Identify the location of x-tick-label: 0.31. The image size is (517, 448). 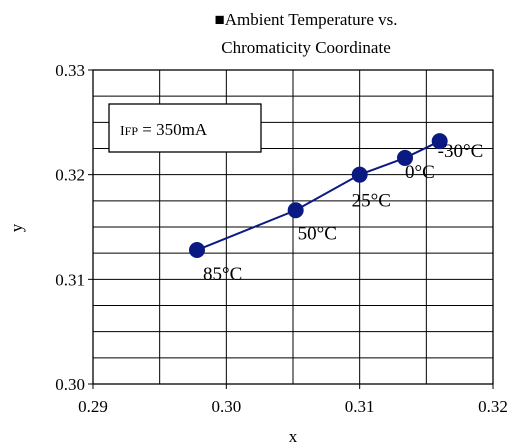
(360, 406).